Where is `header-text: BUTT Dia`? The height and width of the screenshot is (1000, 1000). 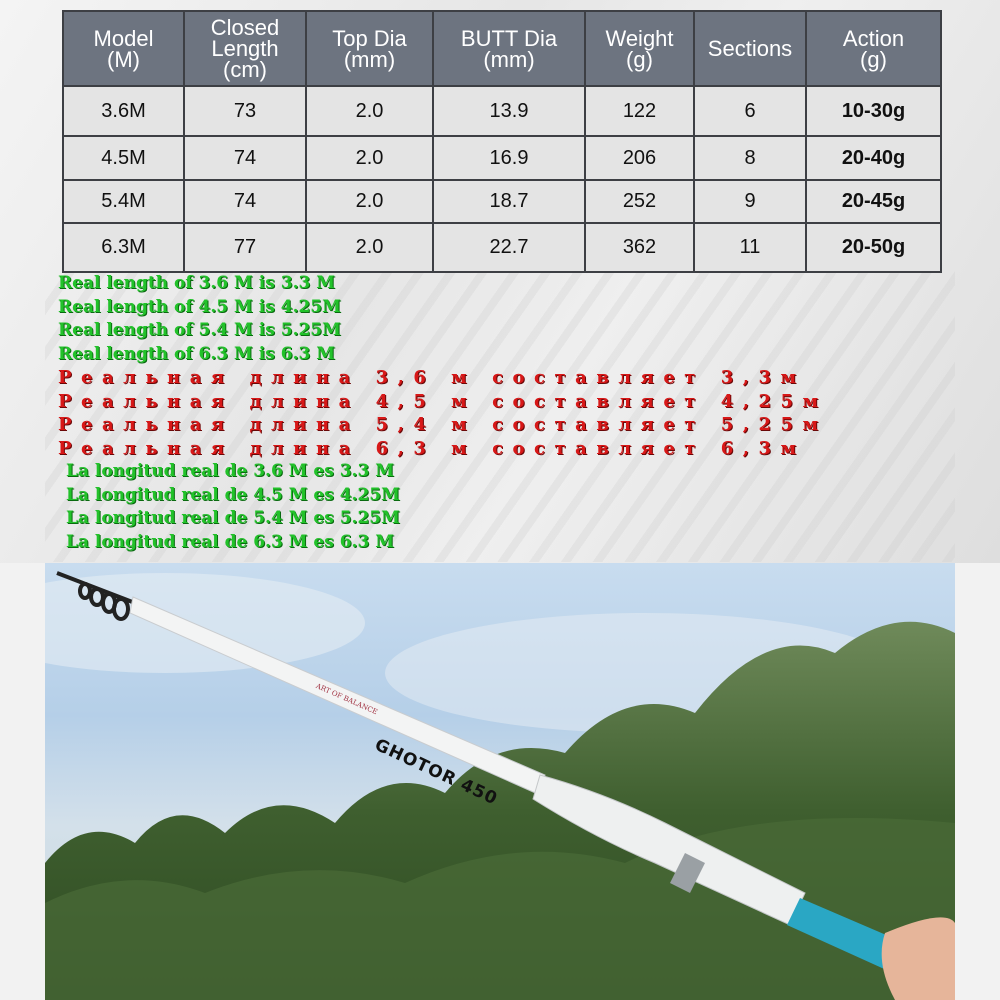
header-text: BUTT Dia is located at coordinates (509, 38).